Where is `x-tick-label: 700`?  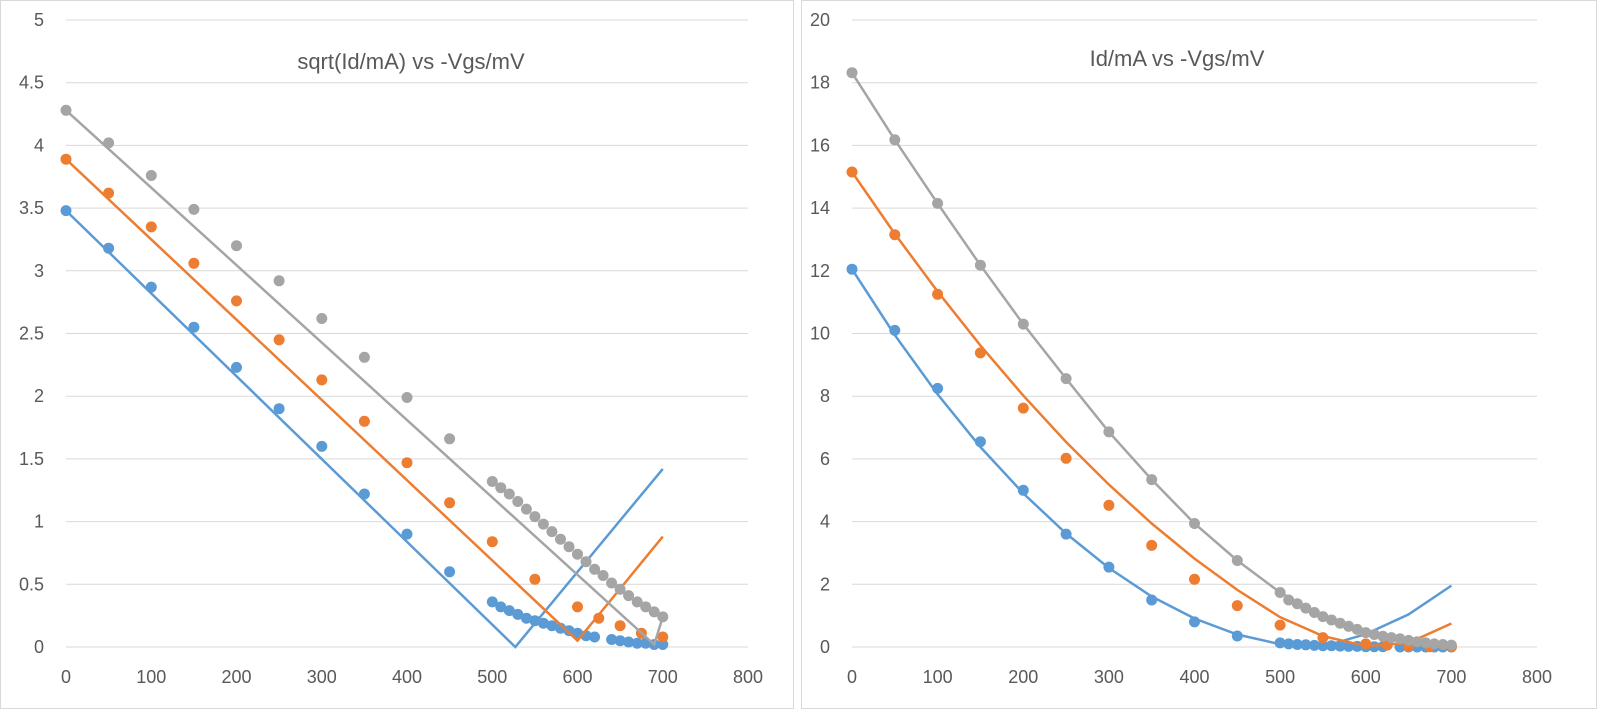
x-tick-label: 700 is located at coordinates (1451, 677).